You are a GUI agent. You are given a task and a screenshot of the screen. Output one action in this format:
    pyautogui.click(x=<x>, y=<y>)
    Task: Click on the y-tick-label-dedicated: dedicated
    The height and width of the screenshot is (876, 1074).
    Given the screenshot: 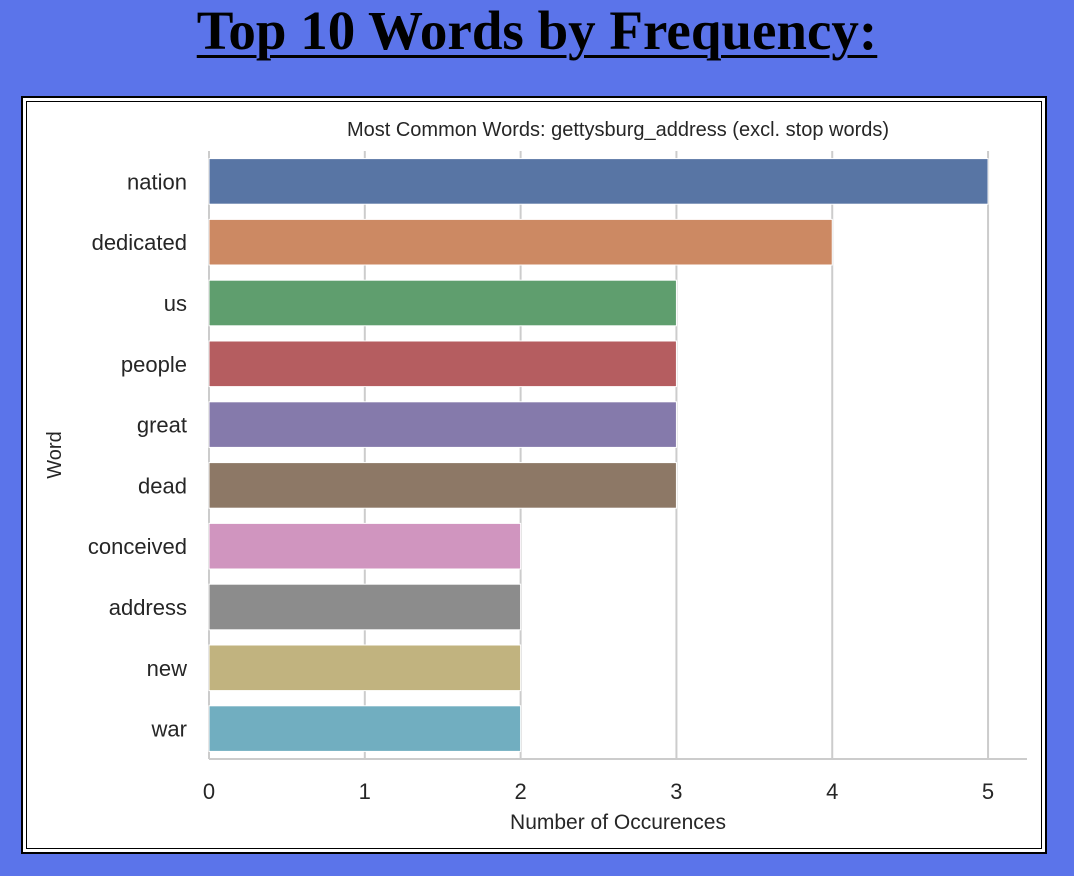 What is the action you would take?
    pyautogui.click(x=139, y=242)
    